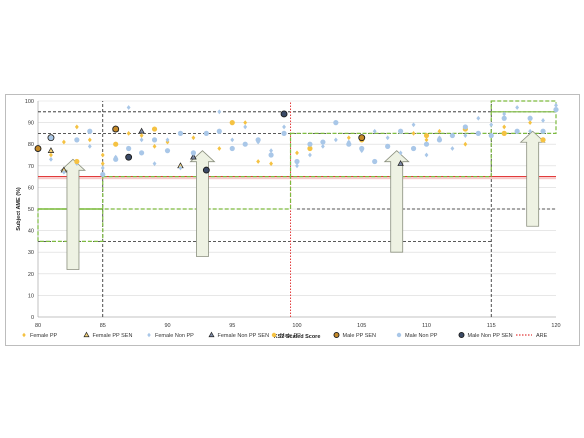 This screenshot has height=438, width=584. I want to click on y-tick-label: 40, so click(31, 232).